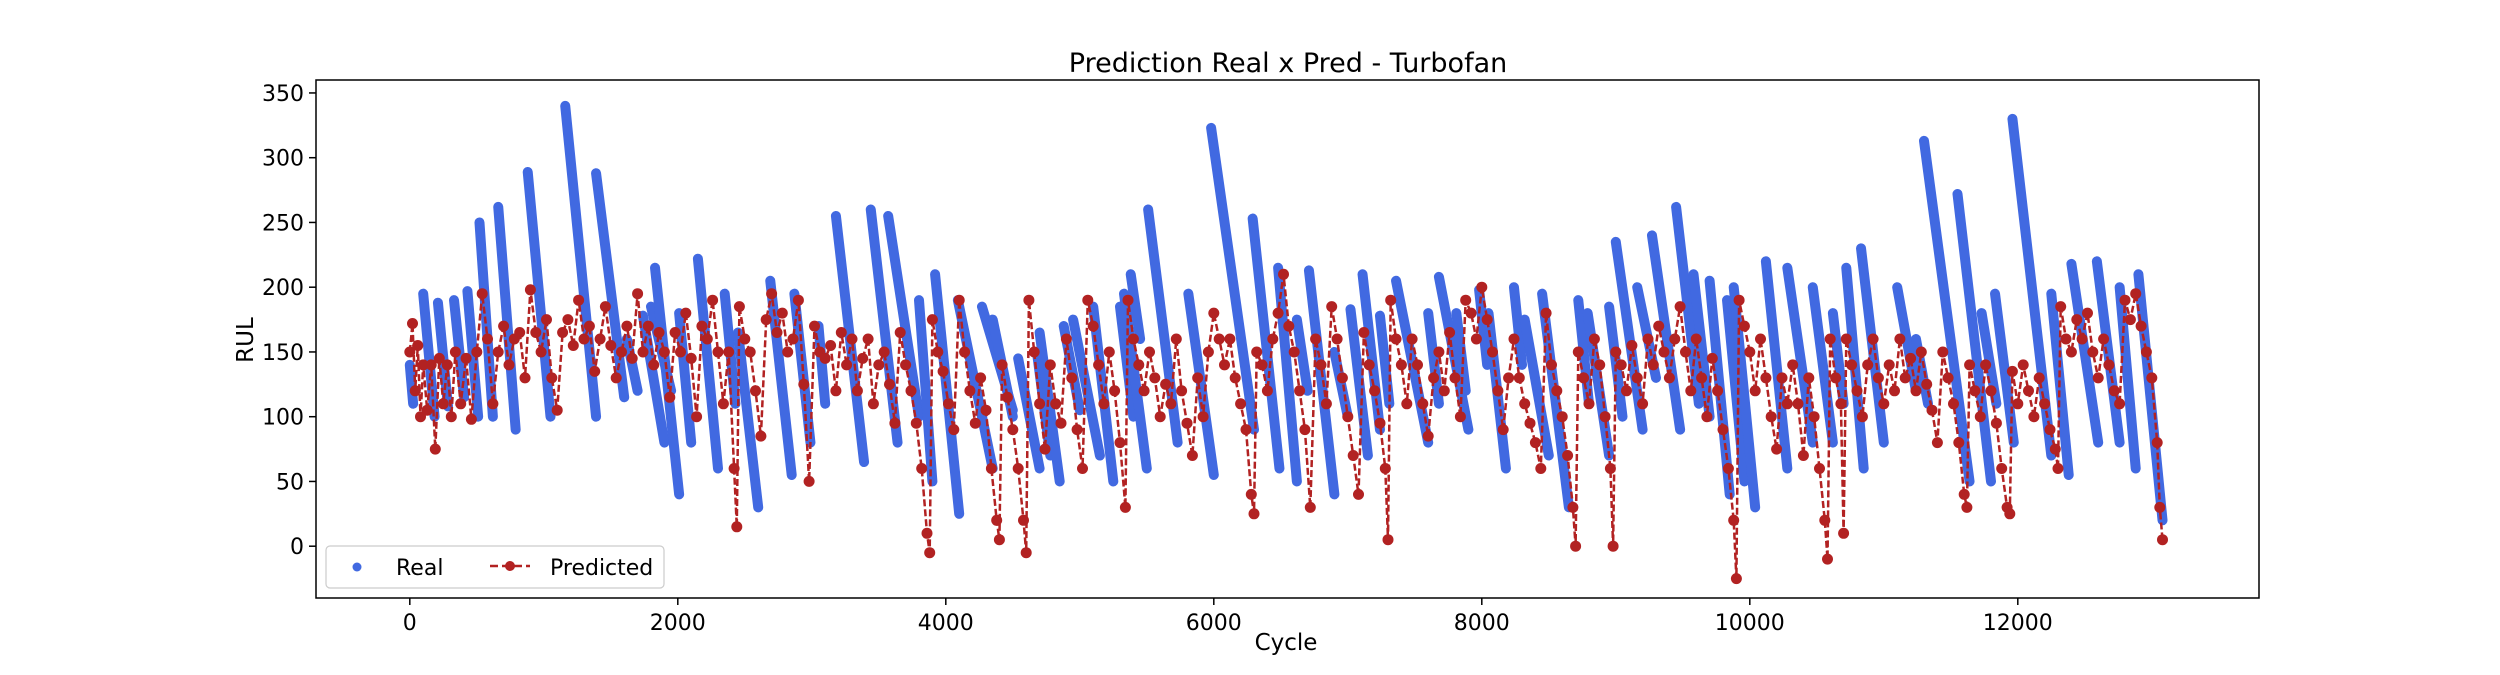 The image size is (2500, 675). What do you see at coordinates (1228, 617) in the screenshot?
I see `x-axis: 0 2000 4000 6000 8000 10000 12000` at bounding box center [1228, 617].